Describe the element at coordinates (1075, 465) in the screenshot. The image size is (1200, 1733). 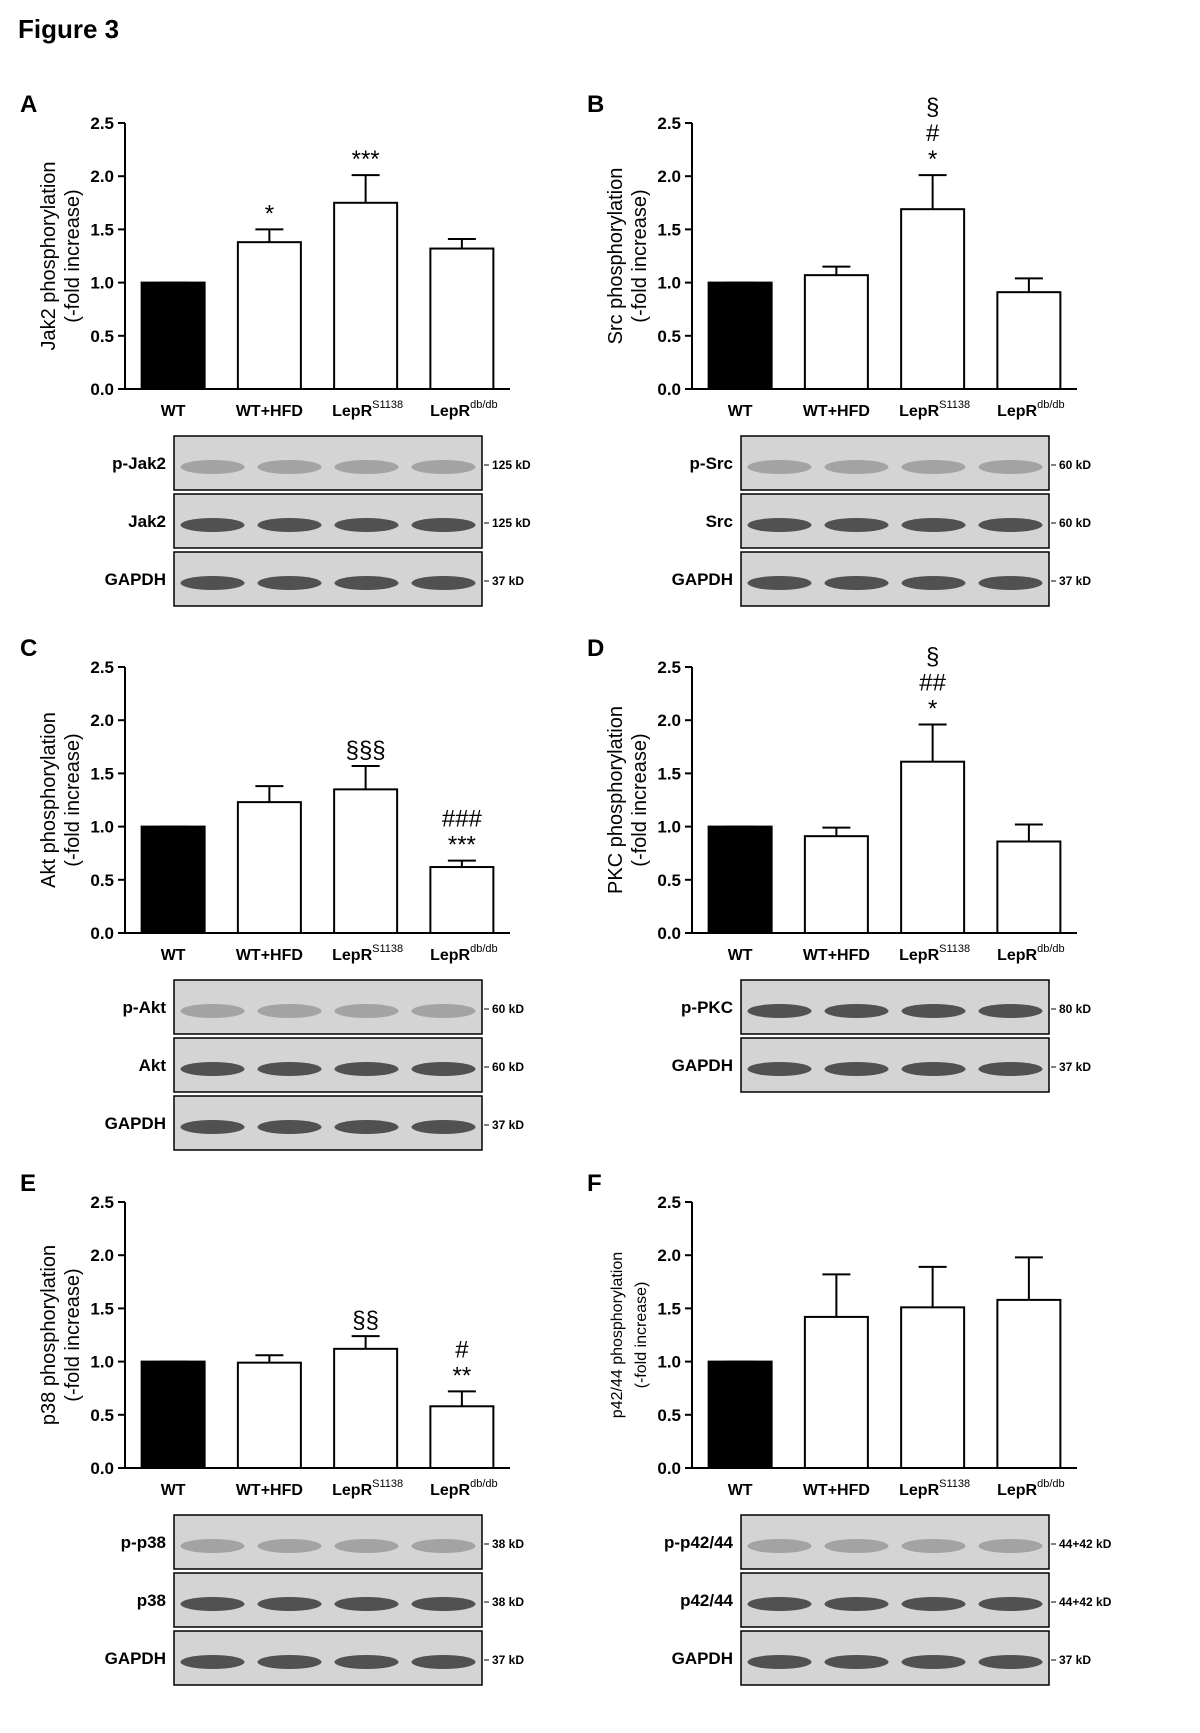
I see `blot-size: 60 kD` at that location.